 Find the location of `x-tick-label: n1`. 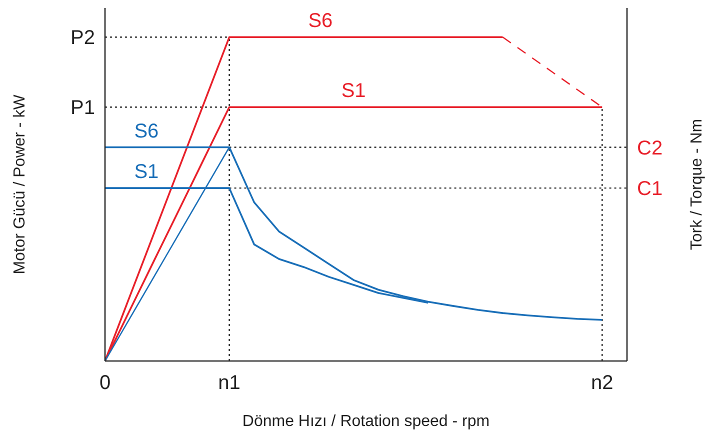

x-tick-label: n1 is located at coordinates (229, 383).